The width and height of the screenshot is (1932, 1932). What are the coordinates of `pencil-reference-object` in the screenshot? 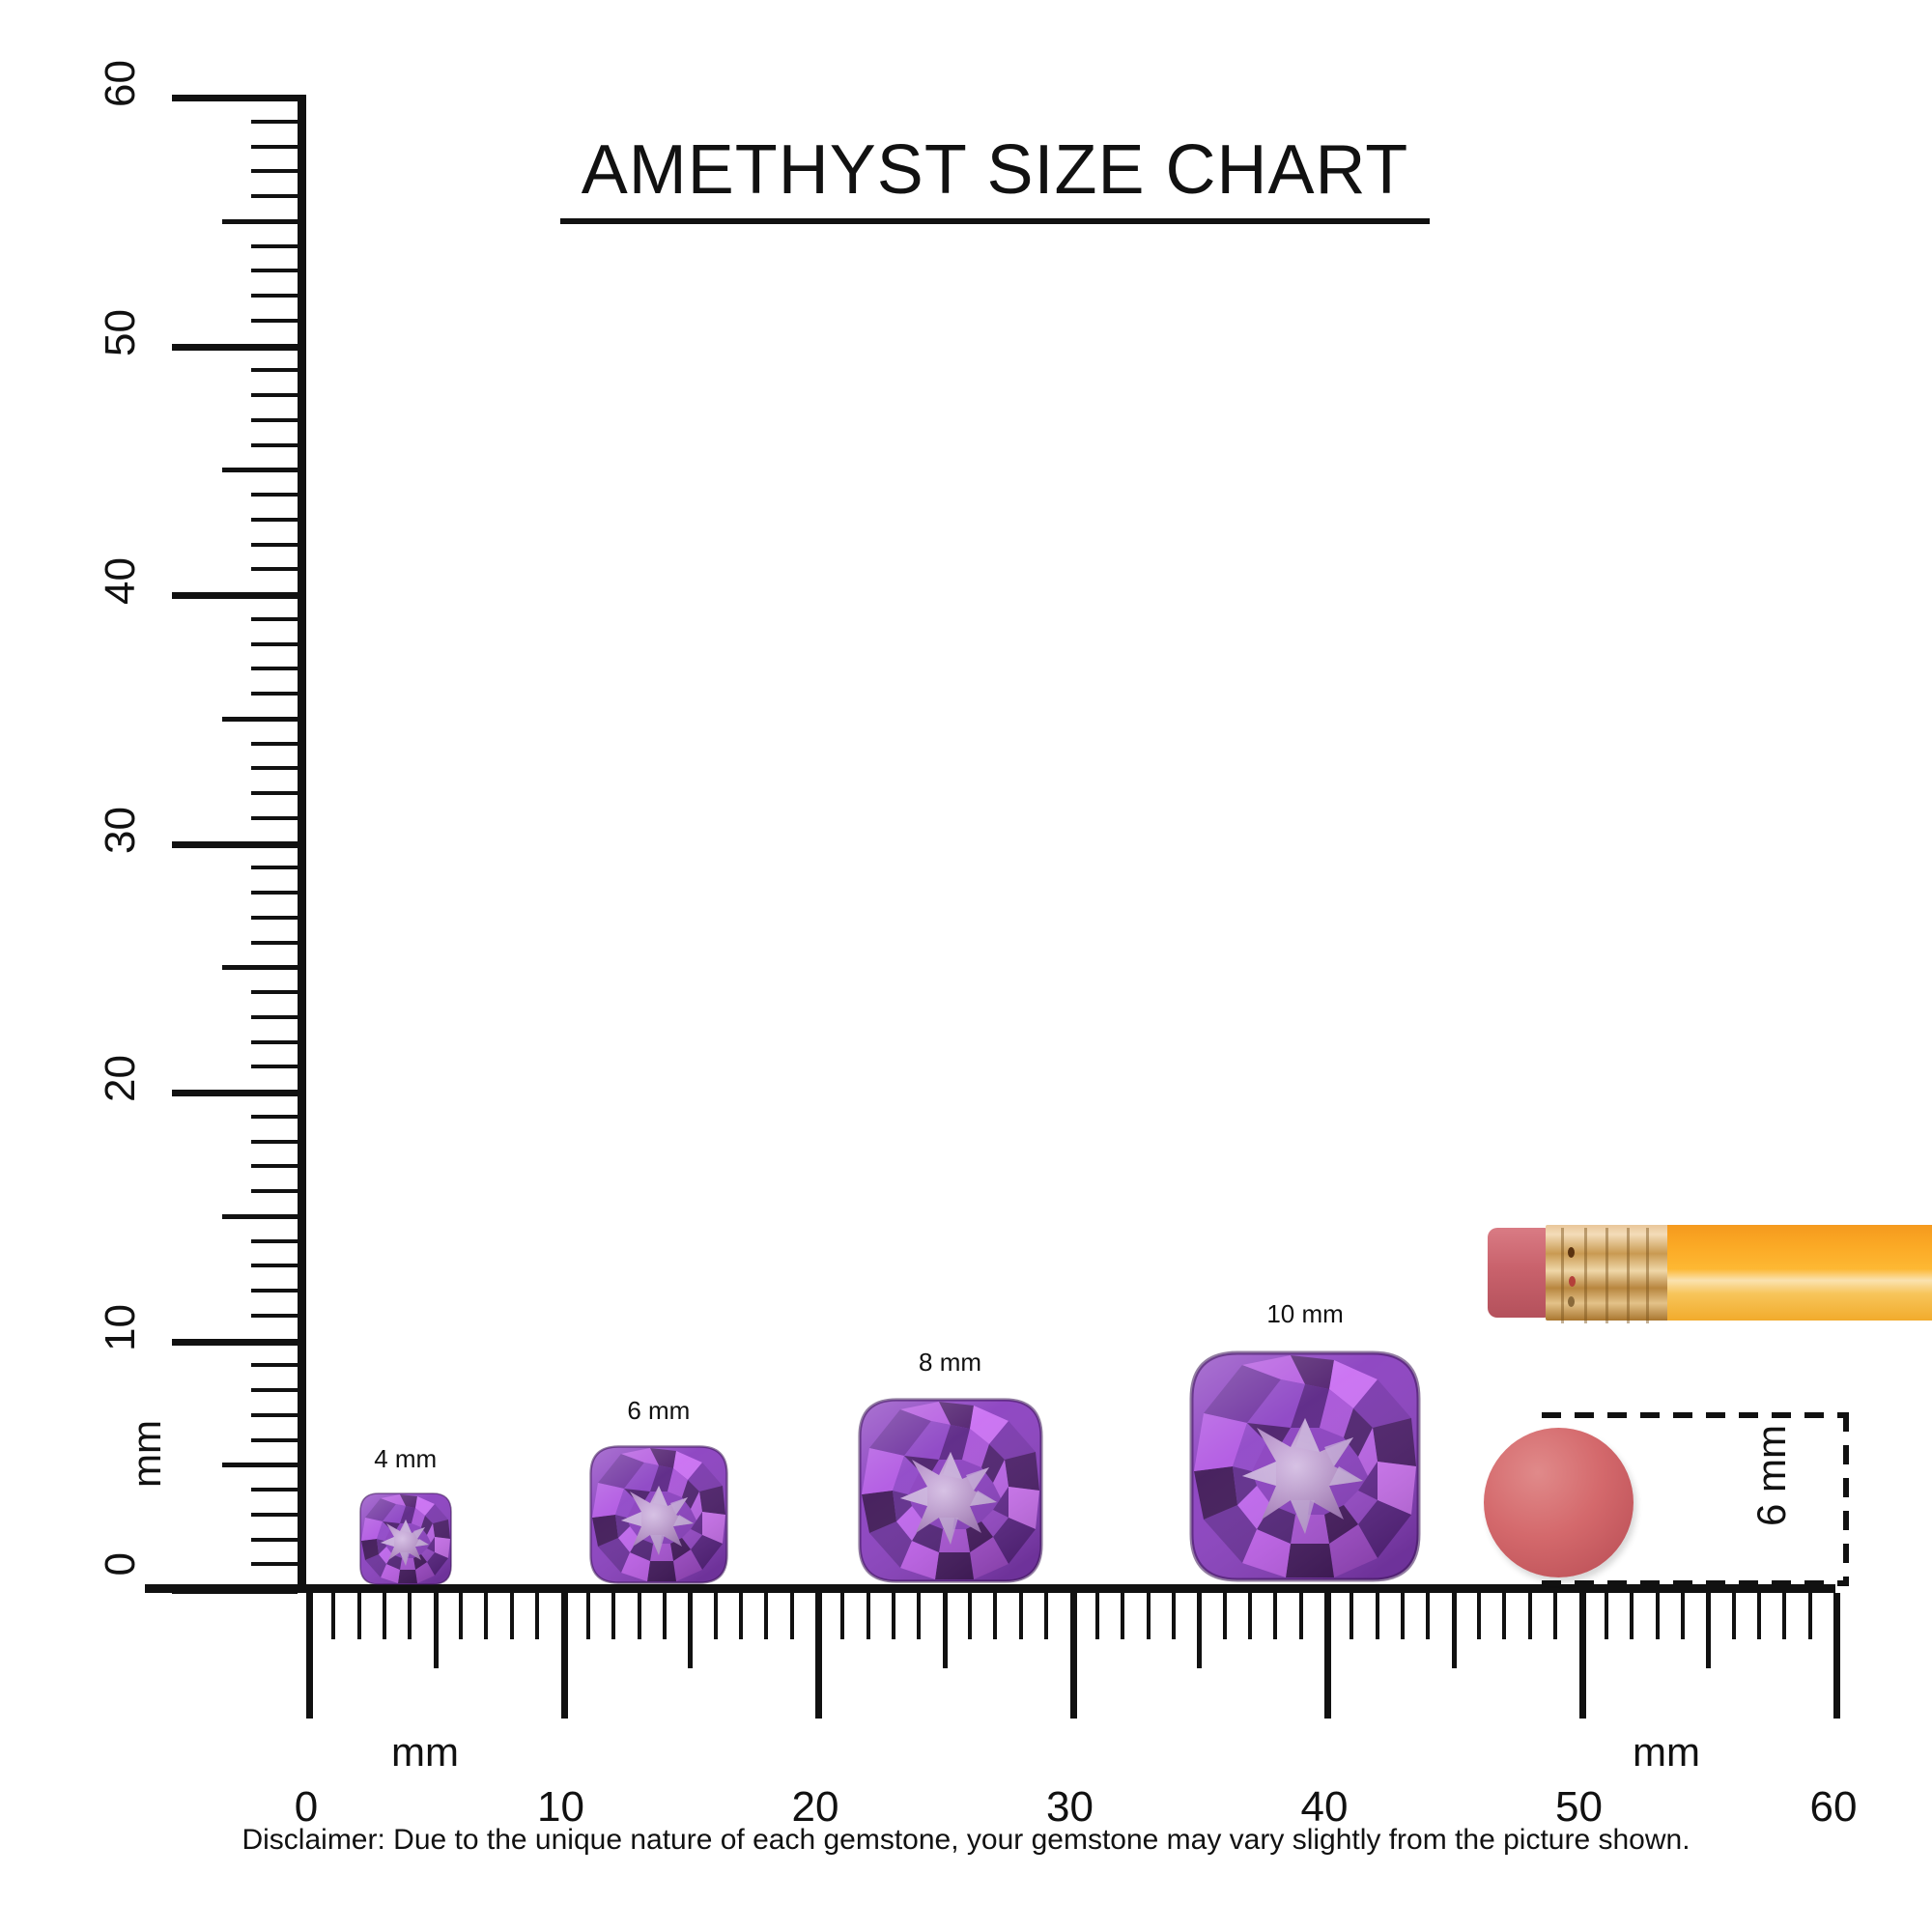 It's located at (1710, 1272).